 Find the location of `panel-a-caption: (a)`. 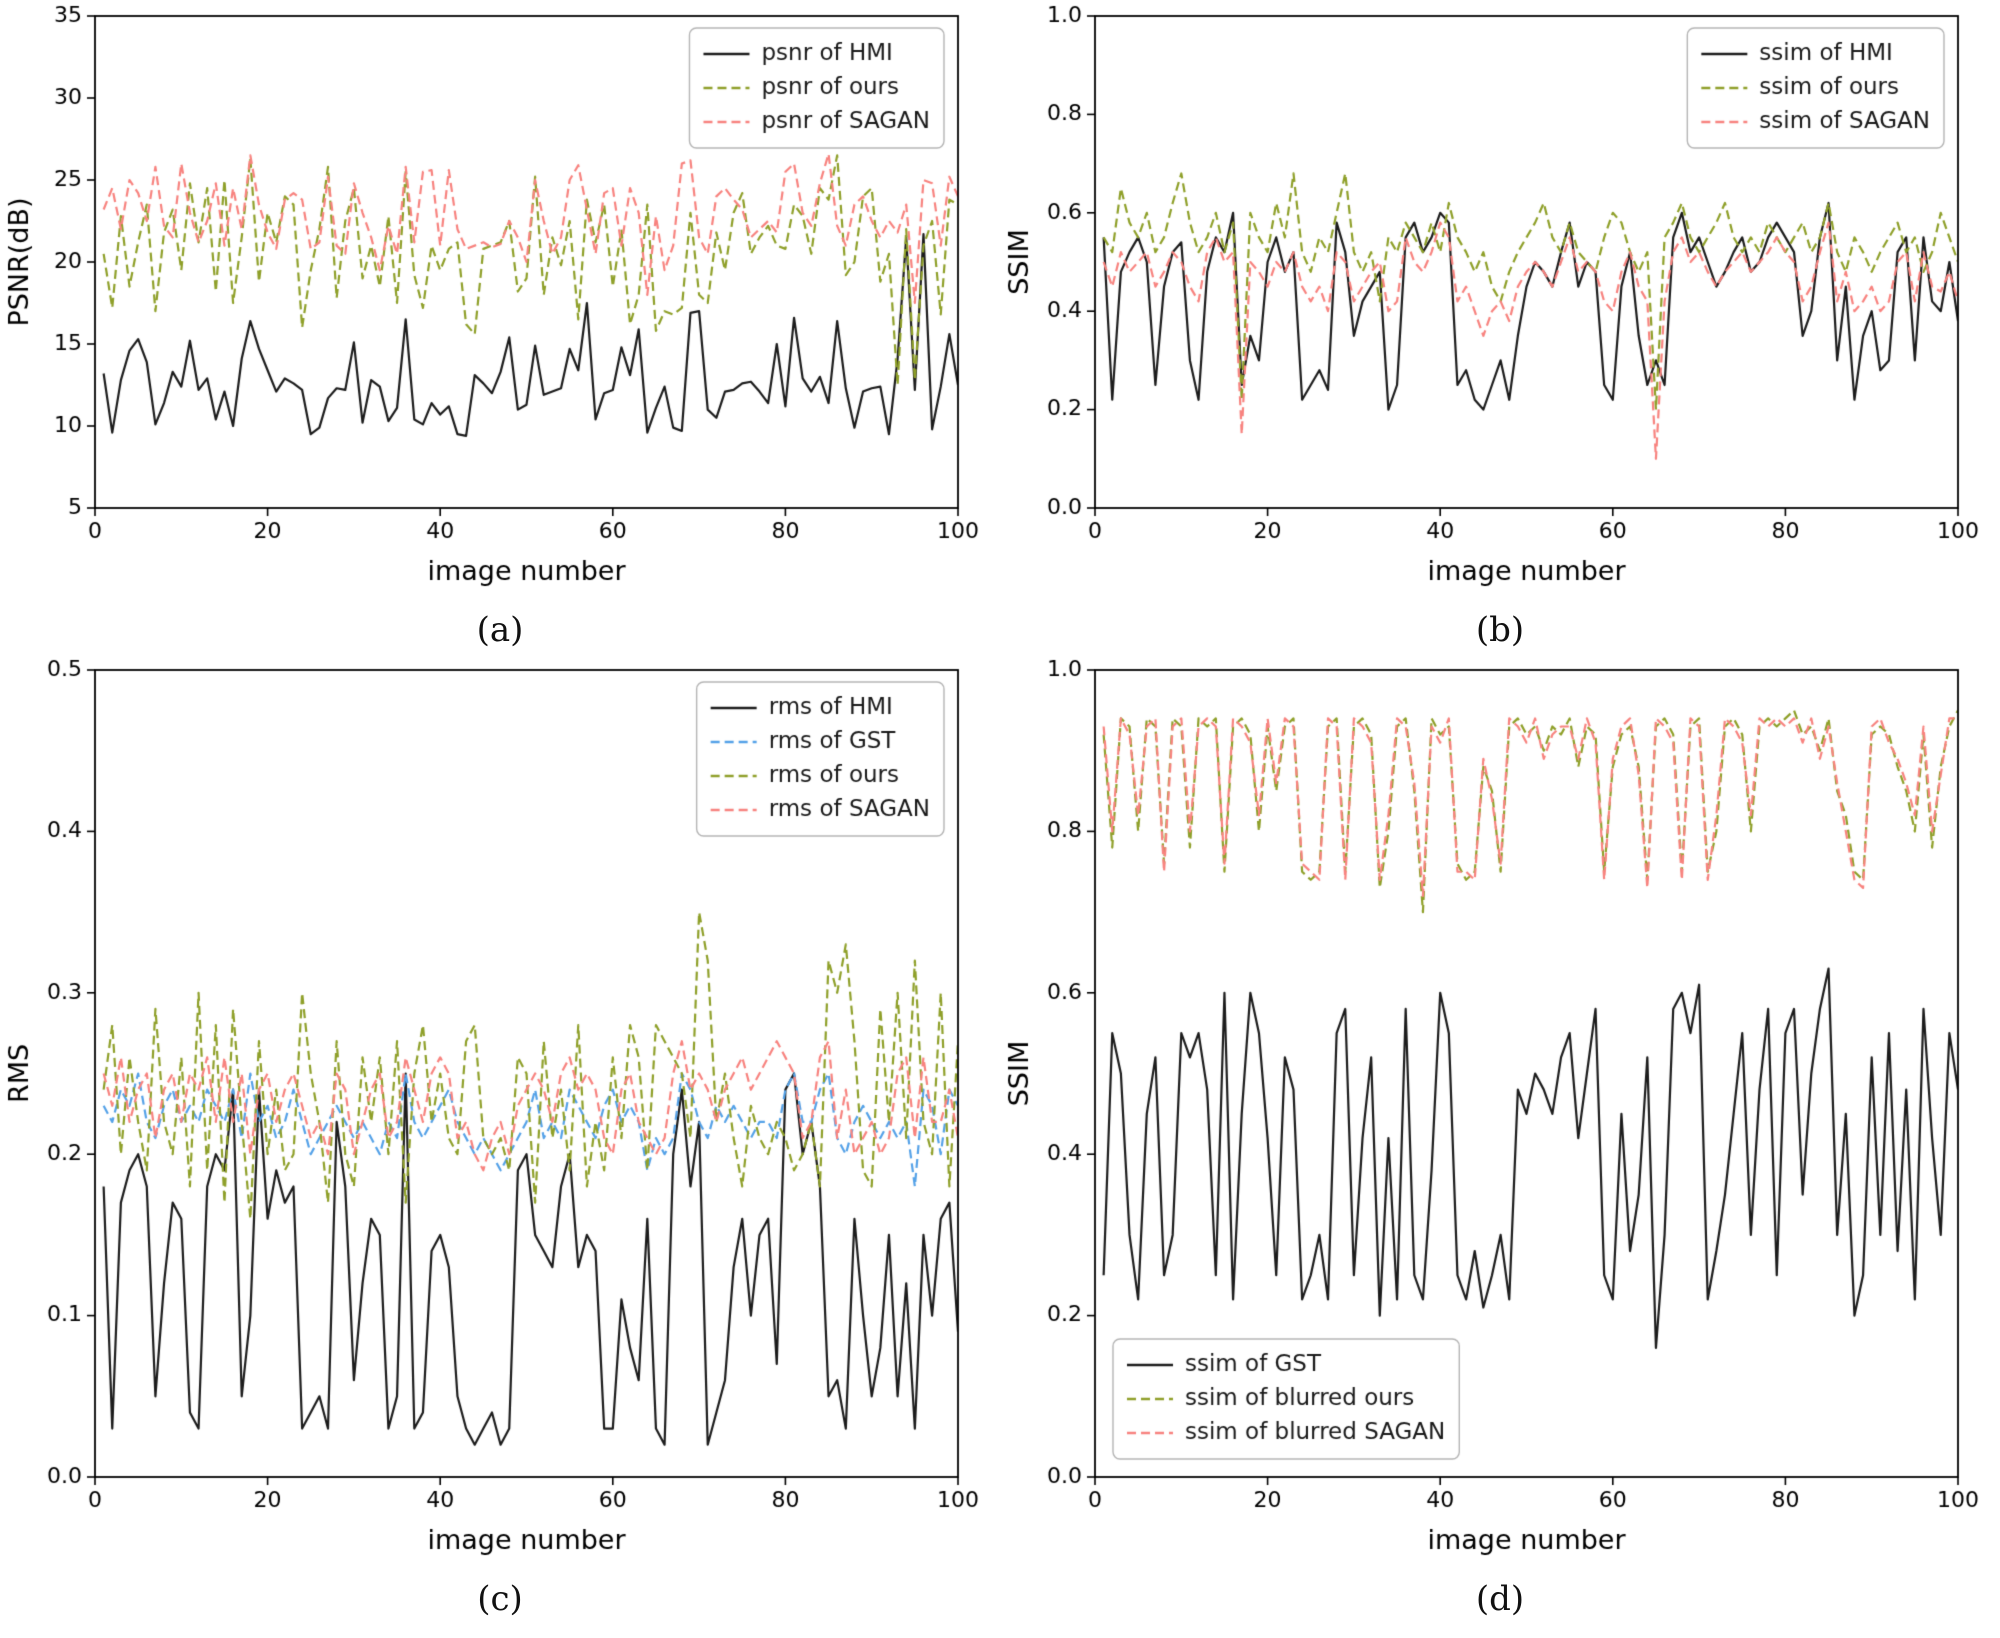

panel-a-caption: (a) is located at coordinates (500, 630).